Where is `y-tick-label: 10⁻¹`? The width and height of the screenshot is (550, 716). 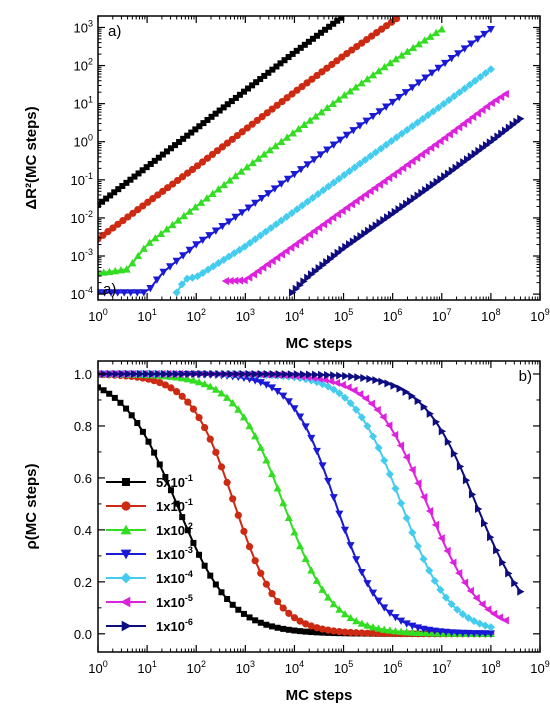
y-tick-label: 10⁻¹ is located at coordinates (82, 179).